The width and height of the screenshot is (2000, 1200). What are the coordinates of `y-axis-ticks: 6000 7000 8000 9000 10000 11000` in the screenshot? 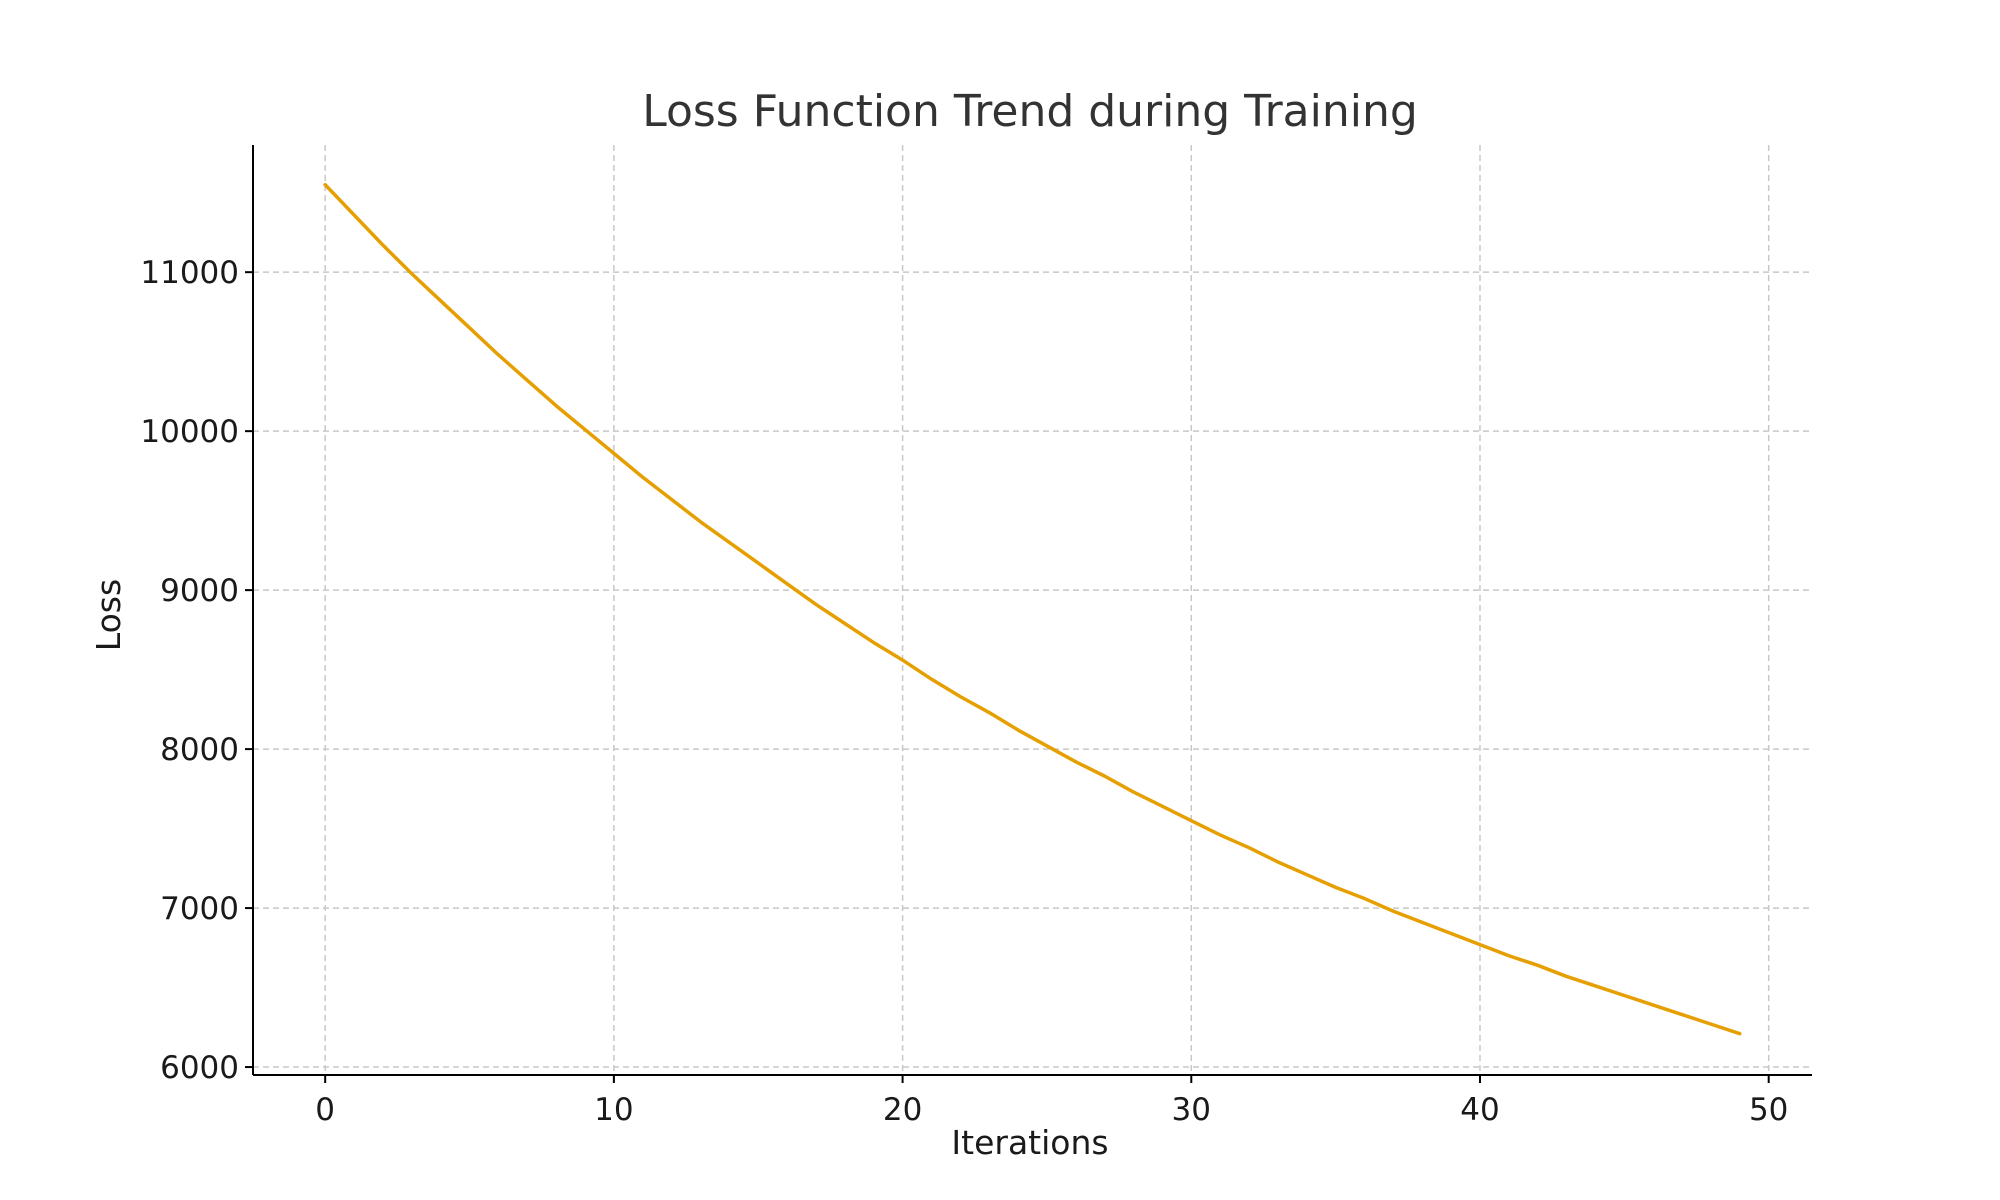 It's located at (196, 670).